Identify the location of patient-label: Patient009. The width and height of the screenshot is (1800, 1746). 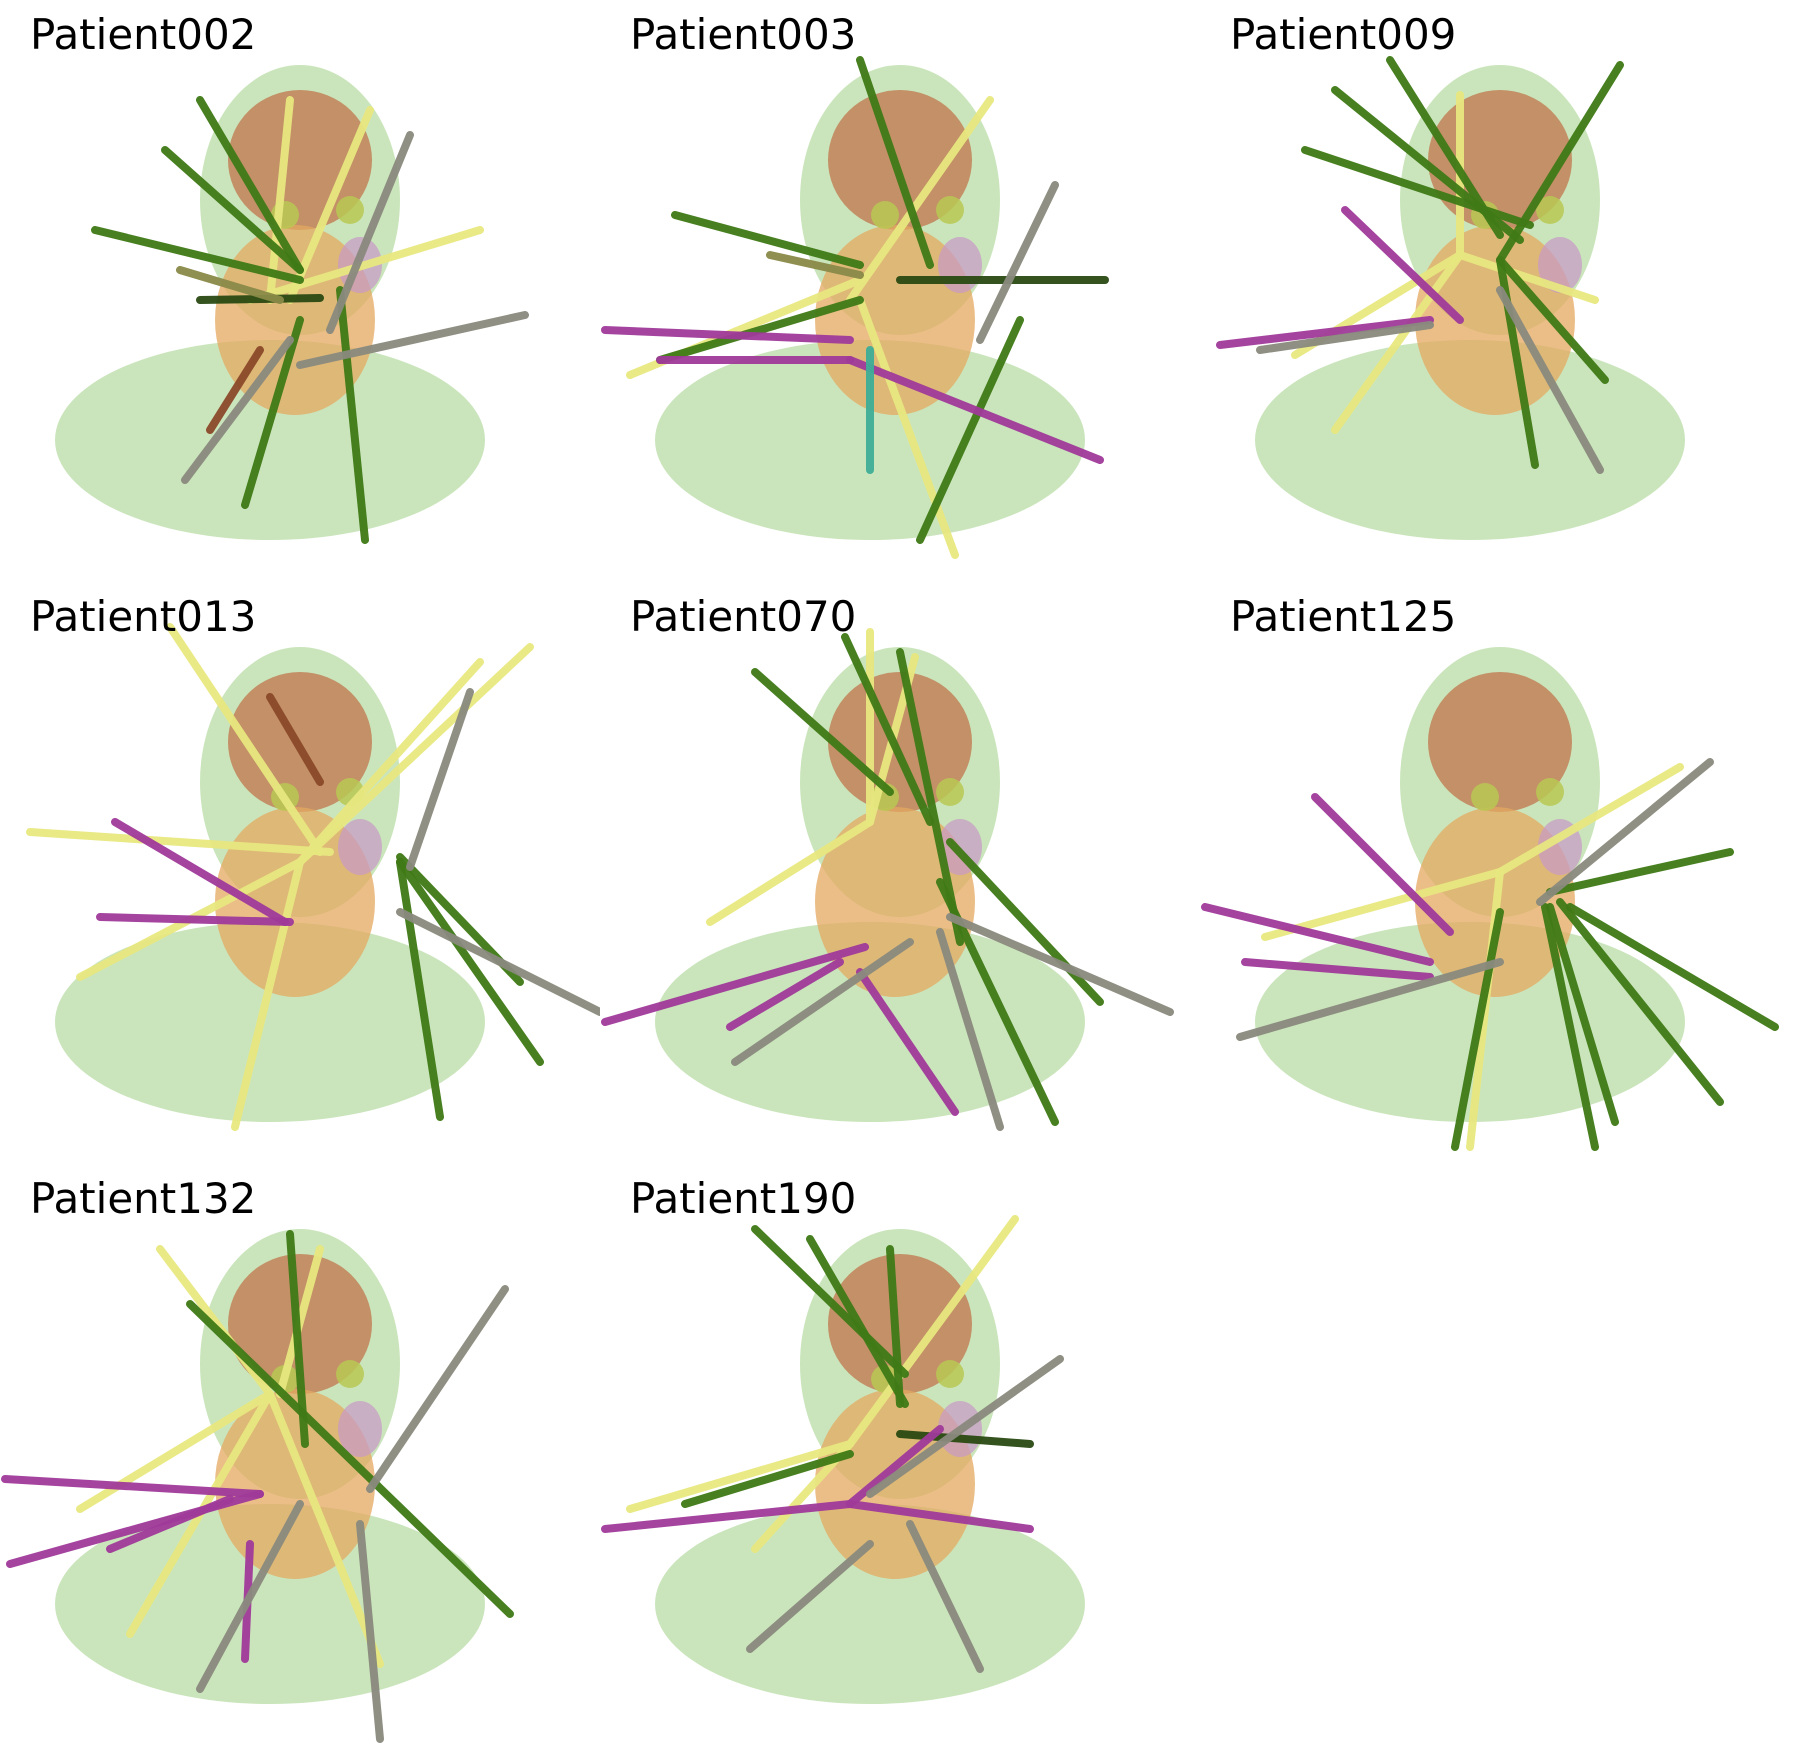
(1343, 34).